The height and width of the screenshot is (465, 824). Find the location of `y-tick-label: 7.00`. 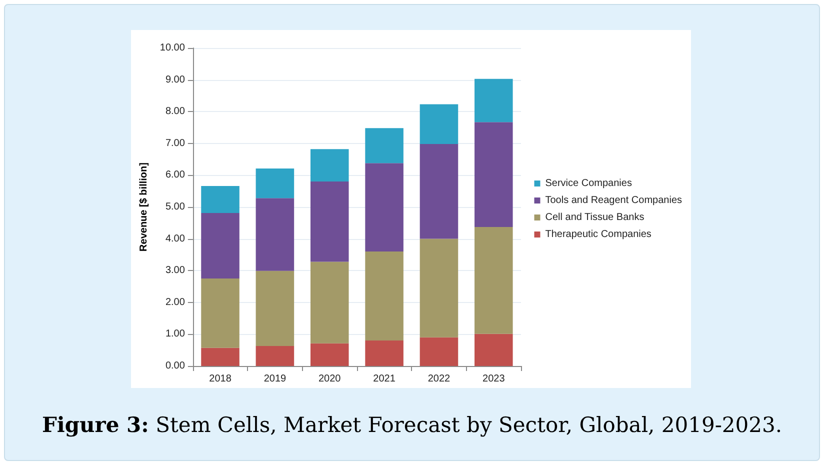

y-tick-label: 7.00 is located at coordinates (175, 143).